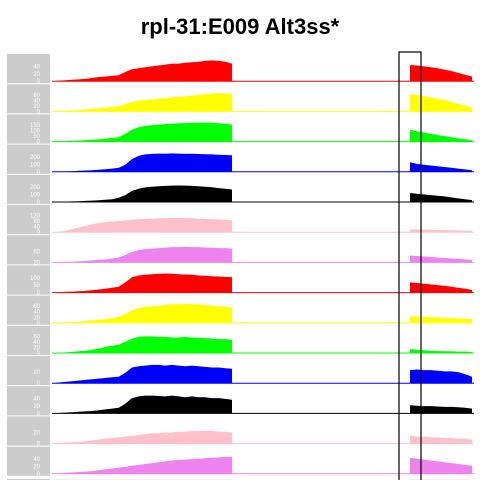 The width and height of the screenshot is (480, 480). What do you see at coordinates (36, 222) in the screenshot?
I see `y-tick-label: 80` at bounding box center [36, 222].